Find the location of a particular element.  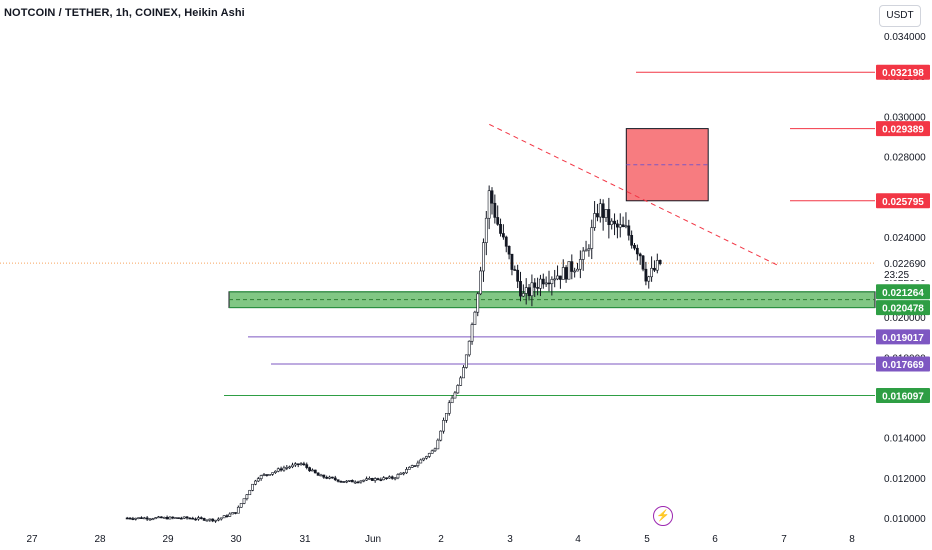

price-label-text: 0.020478 is located at coordinates (903, 309).